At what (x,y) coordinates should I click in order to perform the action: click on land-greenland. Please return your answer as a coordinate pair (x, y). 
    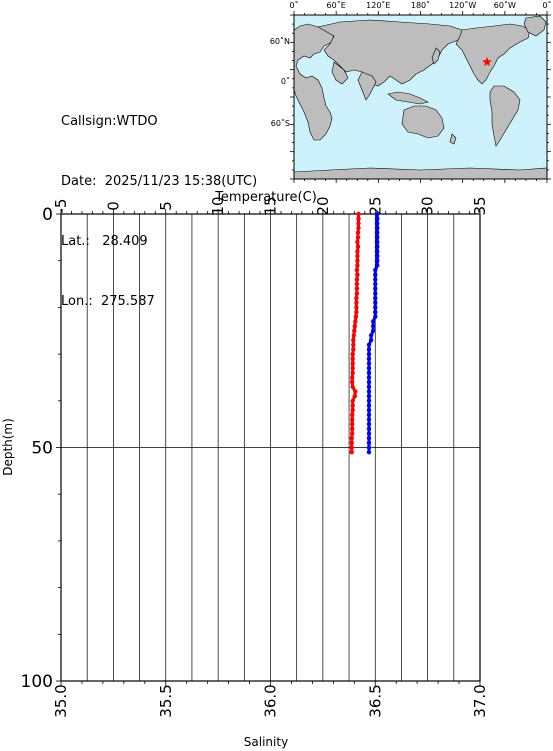
    Looking at the image, I should click on (535, 26).